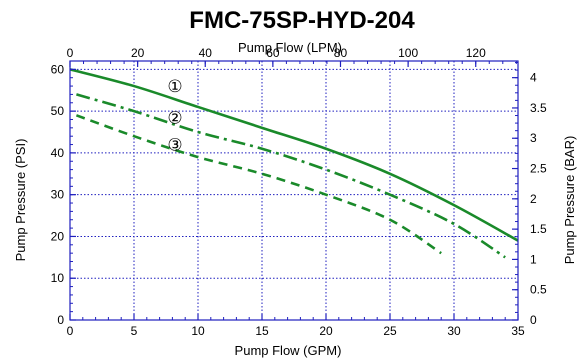 This screenshot has height=358, width=588. I want to click on x-tick-label: 20, so click(326, 331).